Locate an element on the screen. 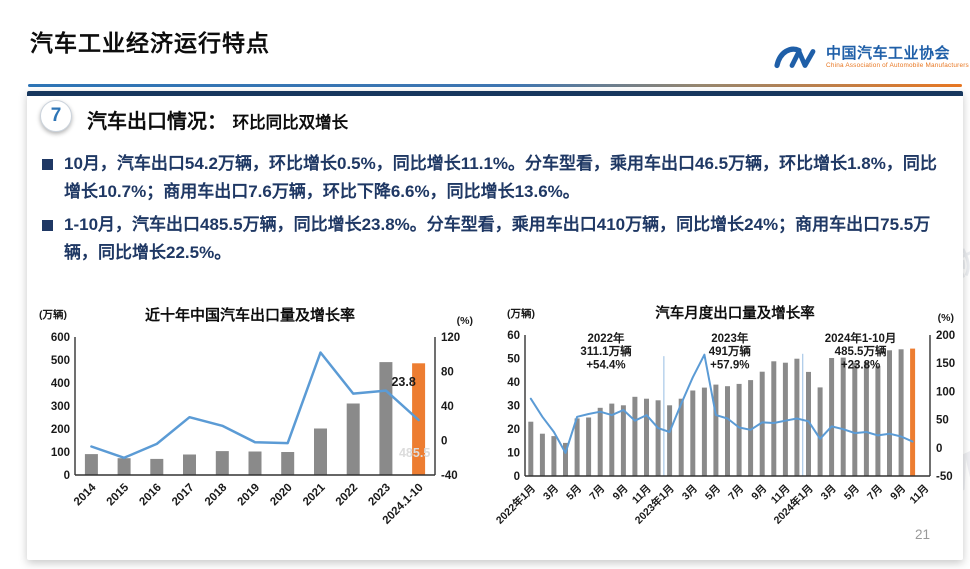 Image resolution: width=970 pixels, height=569 pixels. section-header: 7 汽车出口情况： 环比同比双增长 is located at coordinates (495, 115).